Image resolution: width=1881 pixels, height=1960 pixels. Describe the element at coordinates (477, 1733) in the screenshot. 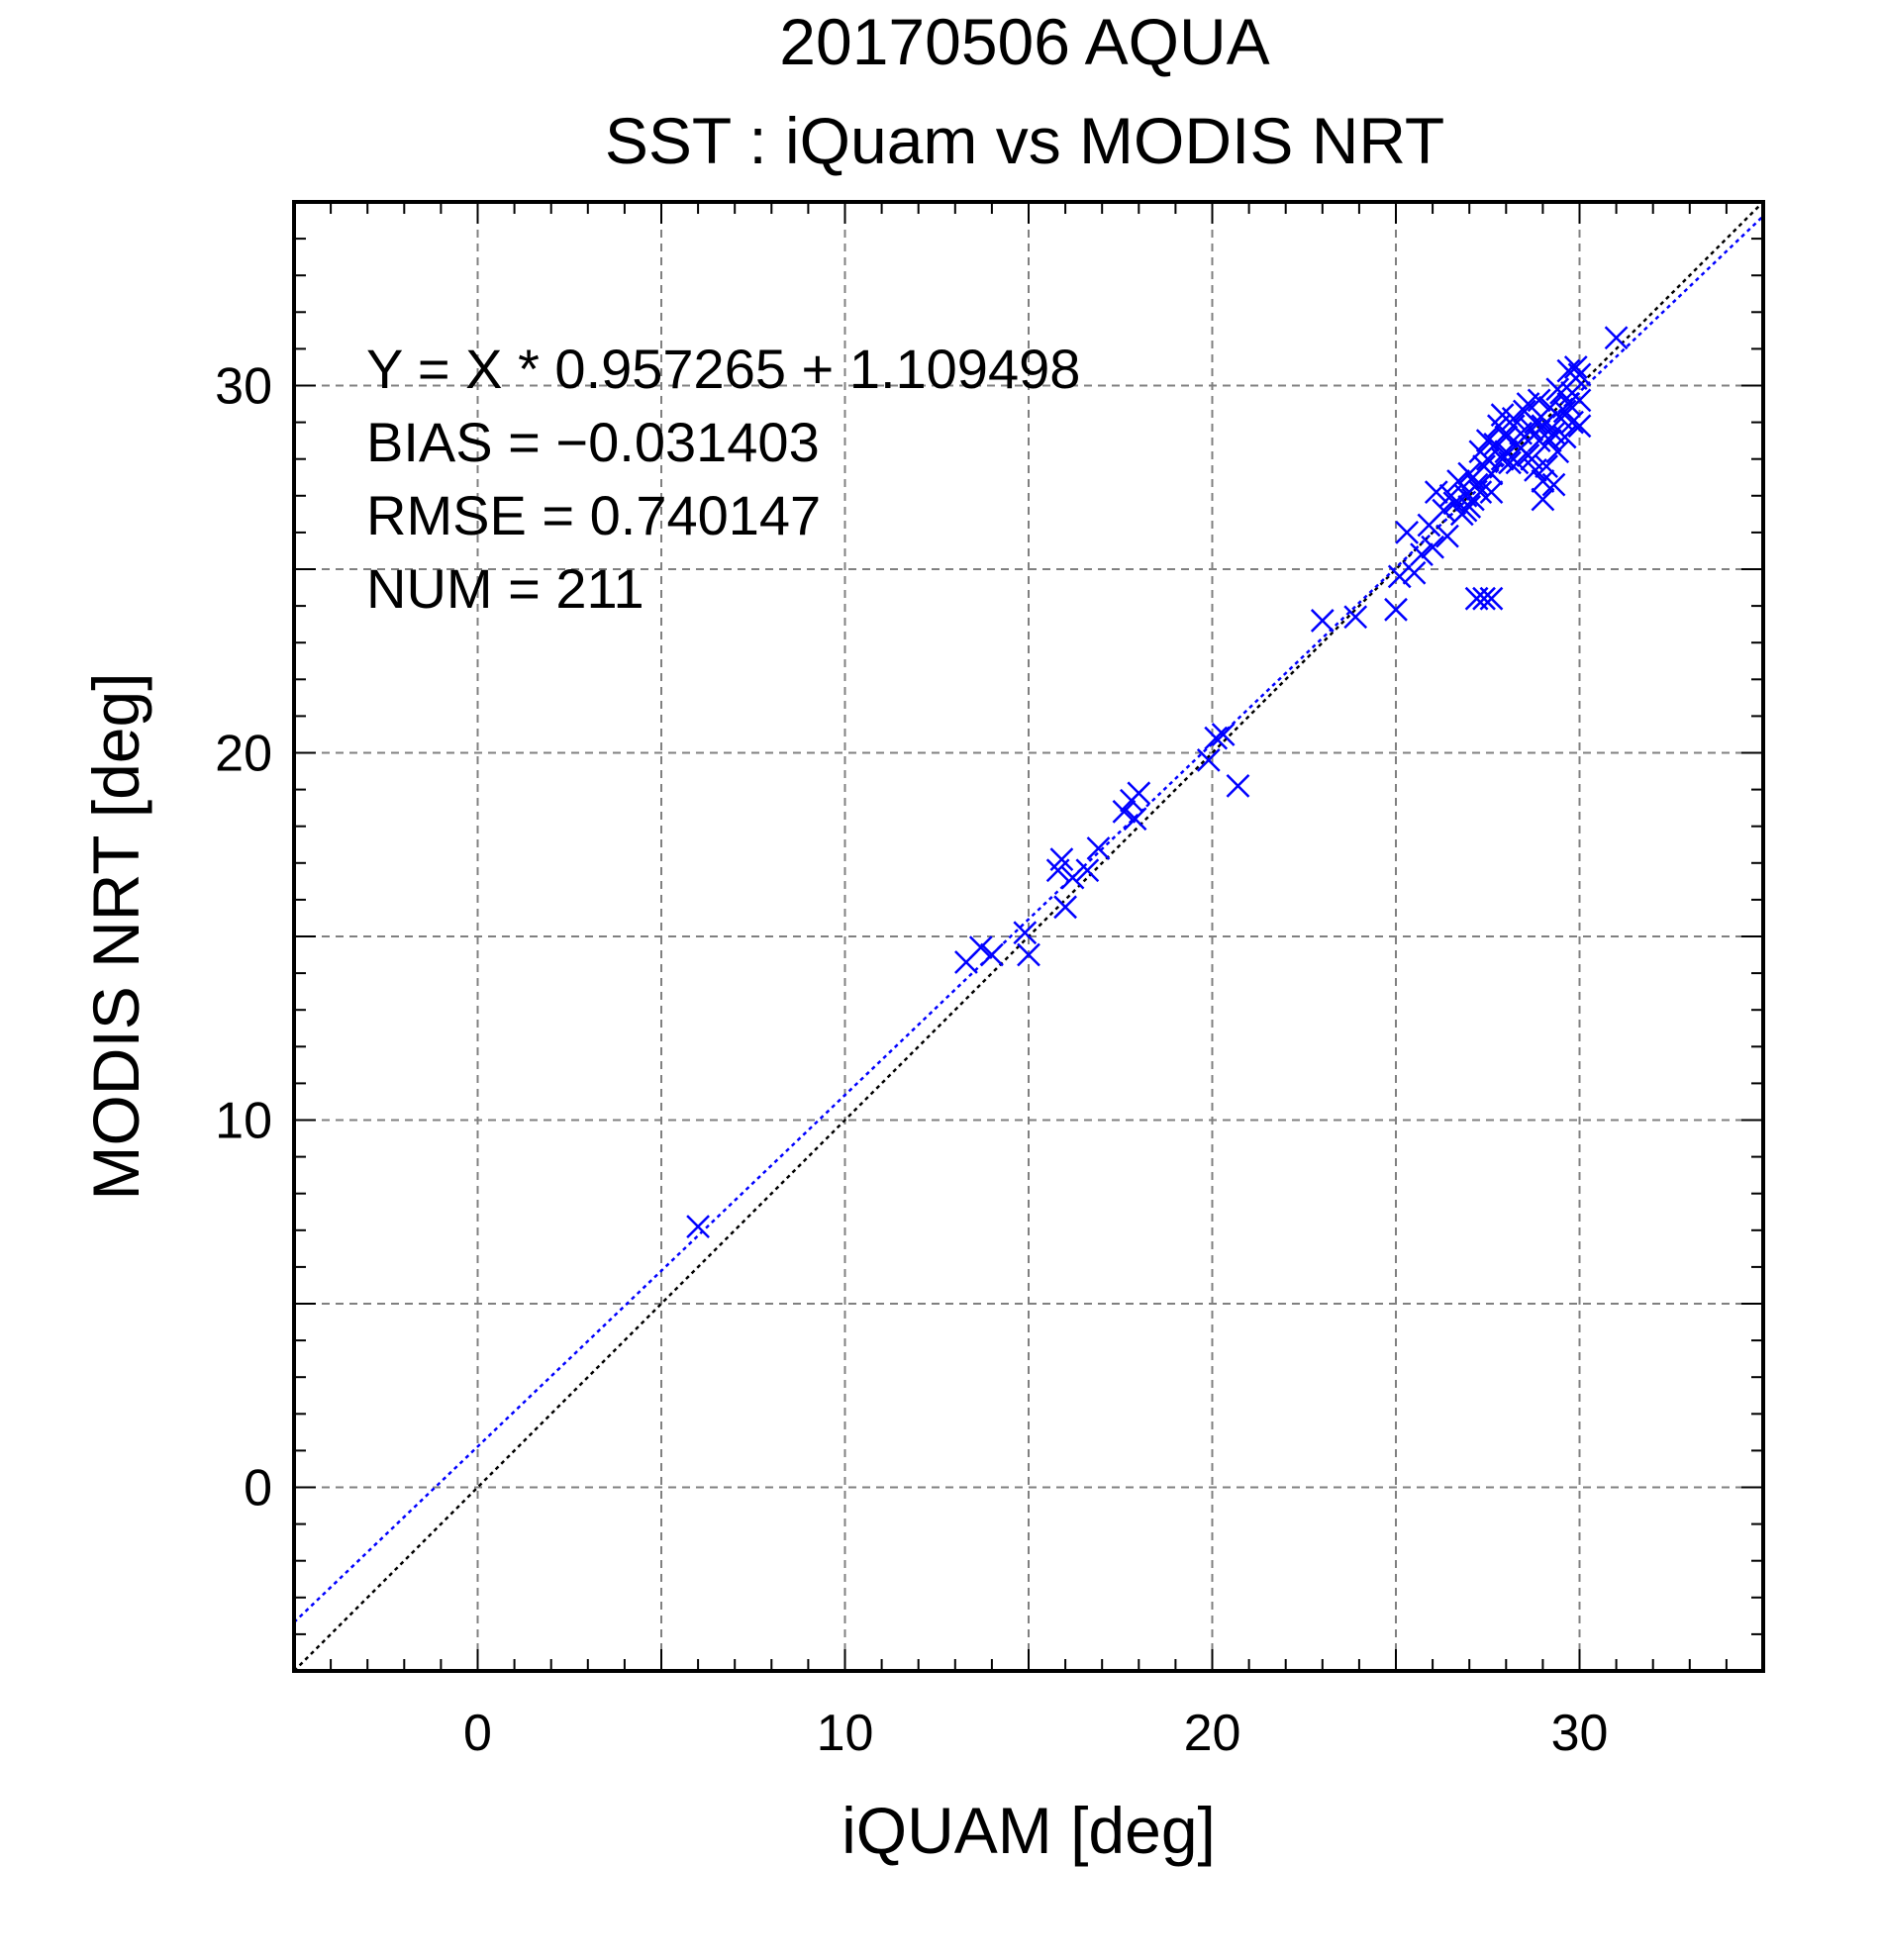

I see `x-tick-label: 0` at that location.